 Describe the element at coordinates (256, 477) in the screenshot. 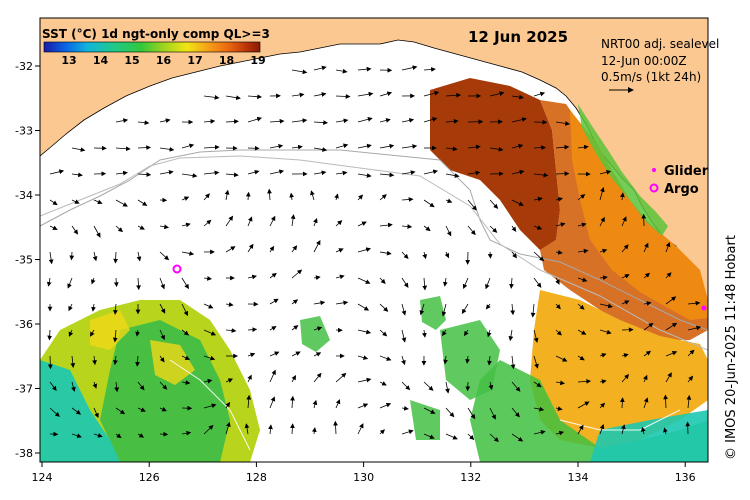

I see `x-axis-tick-label: 128` at that location.